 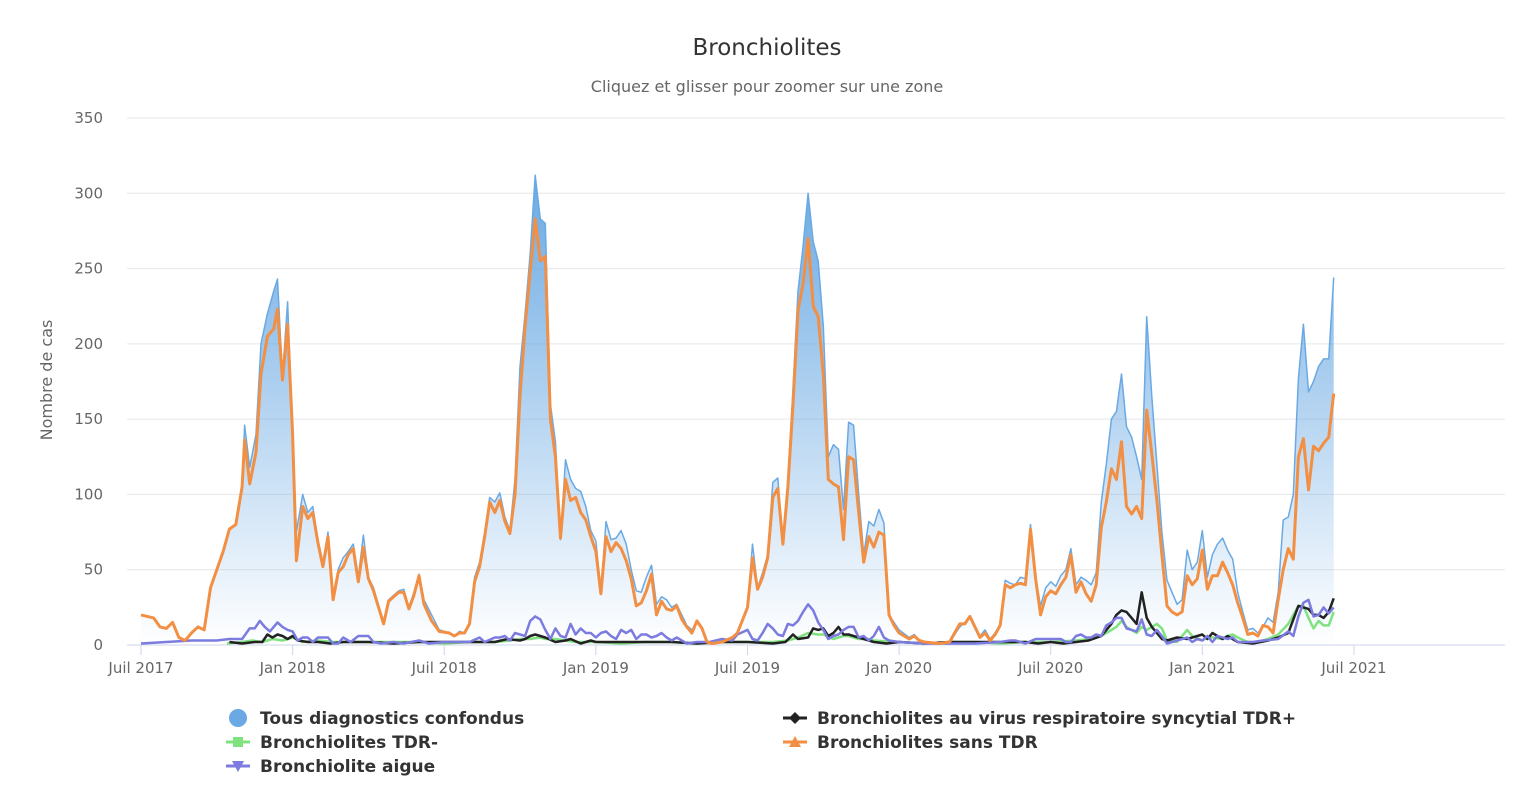 What do you see at coordinates (88, 494) in the screenshot?
I see `y-tick-label: 100` at bounding box center [88, 494].